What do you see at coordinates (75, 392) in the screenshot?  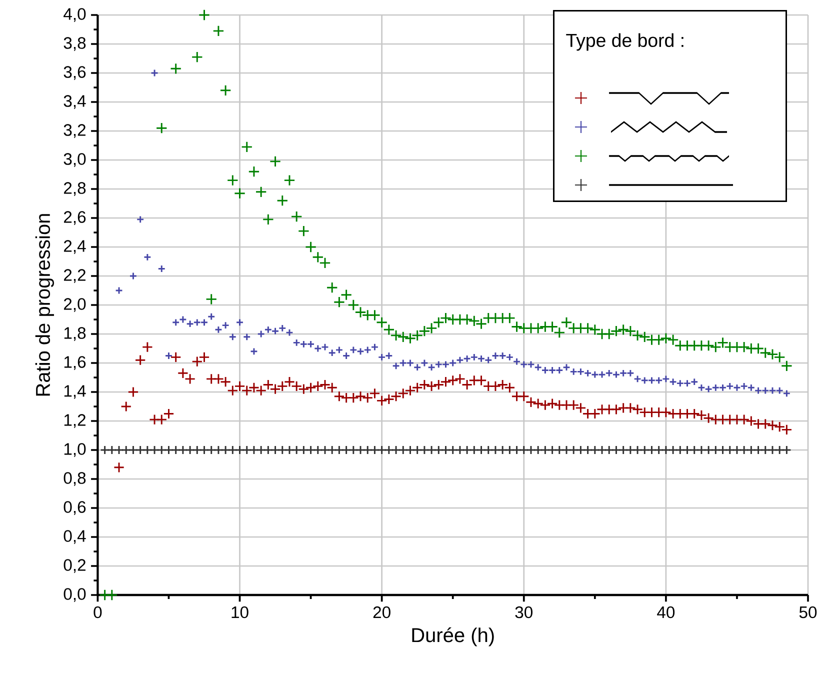 I see `y-tick-label: 1,4` at bounding box center [75, 392].